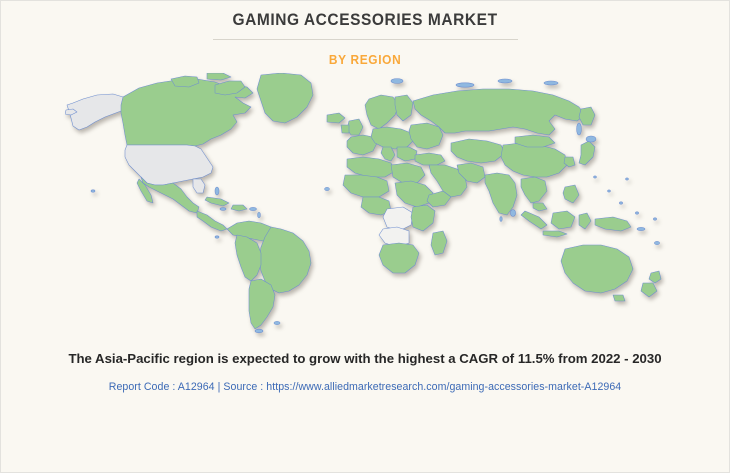 The width and height of the screenshot is (730, 473). Describe the element at coordinates (649, 289) in the screenshot. I see `country-new-zealand-south` at that location.